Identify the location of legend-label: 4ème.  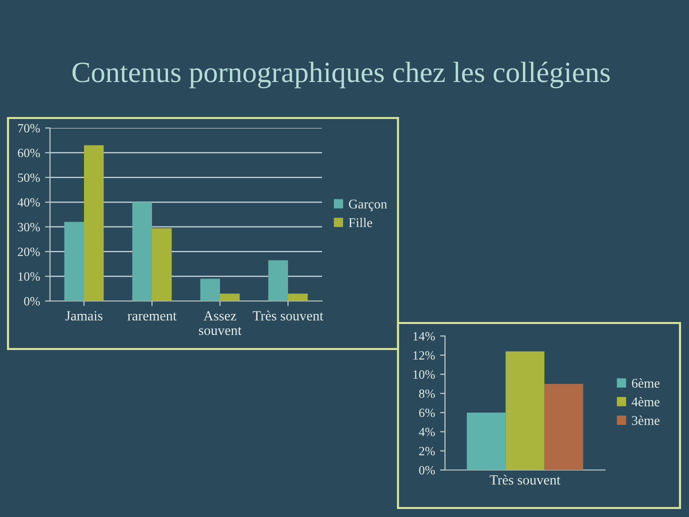
(646, 401).